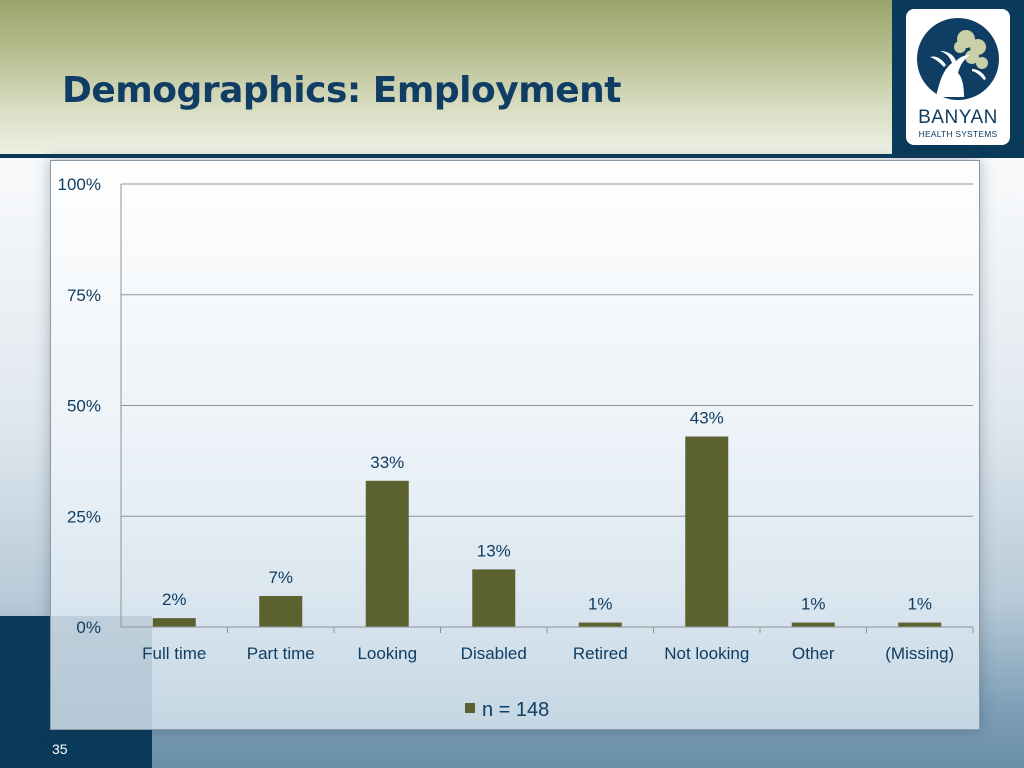 This screenshot has height=768, width=1024. What do you see at coordinates (958, 117) in the screenshot?
I see `logo-name: BANYAN` at bounding box center [958, 117].